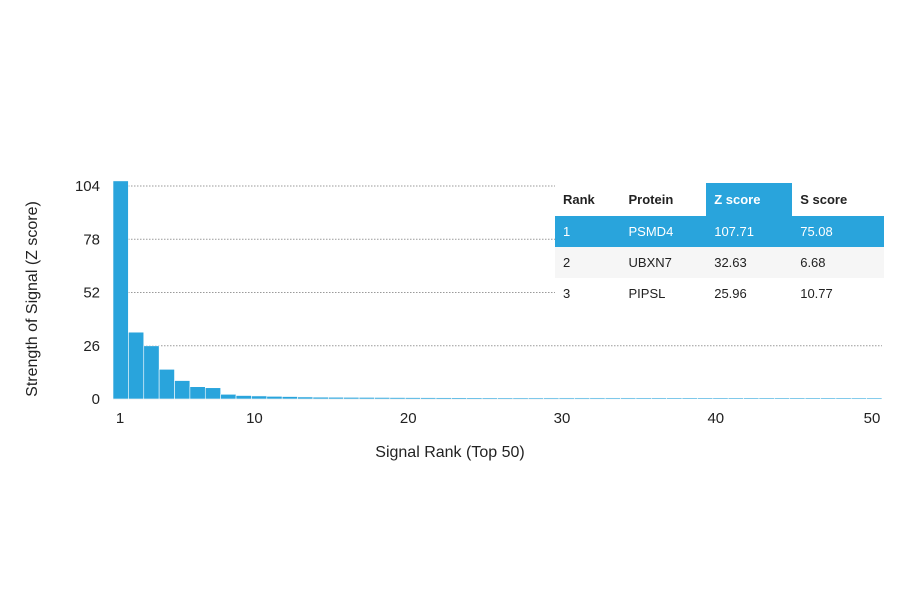 The width and height of the screenshot is (900, 594). I want to click on cell-z-score: 25.96, so click(730, 293).